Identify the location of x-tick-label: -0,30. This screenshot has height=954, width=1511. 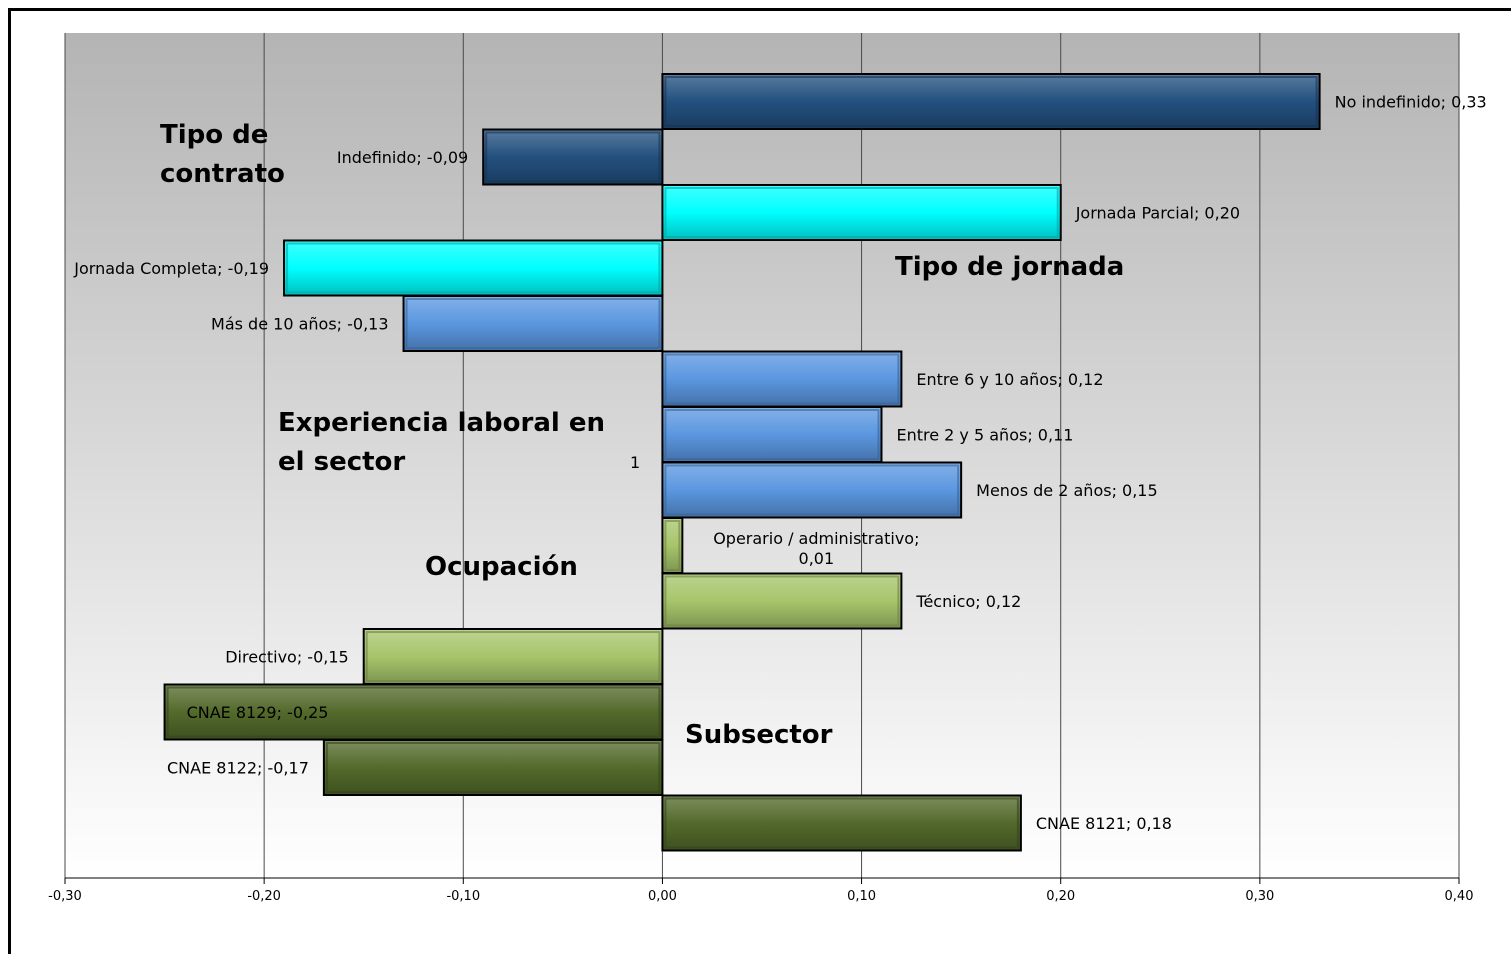
(65, 896).